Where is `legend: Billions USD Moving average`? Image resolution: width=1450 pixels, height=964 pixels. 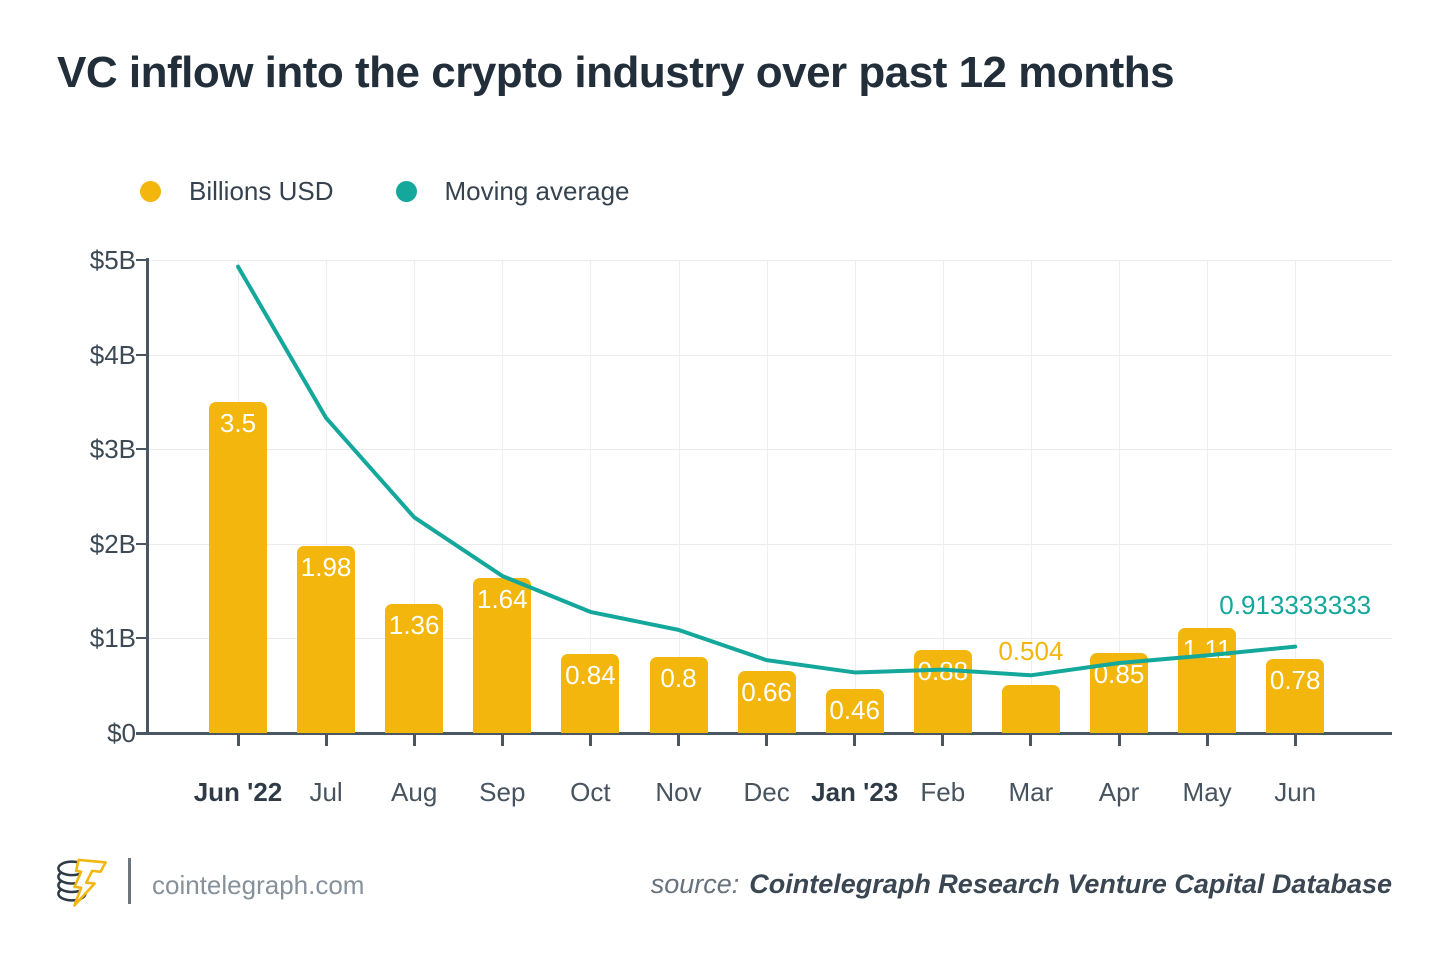 legend: Billions USD Moving average is located at coordinates (385, 191).